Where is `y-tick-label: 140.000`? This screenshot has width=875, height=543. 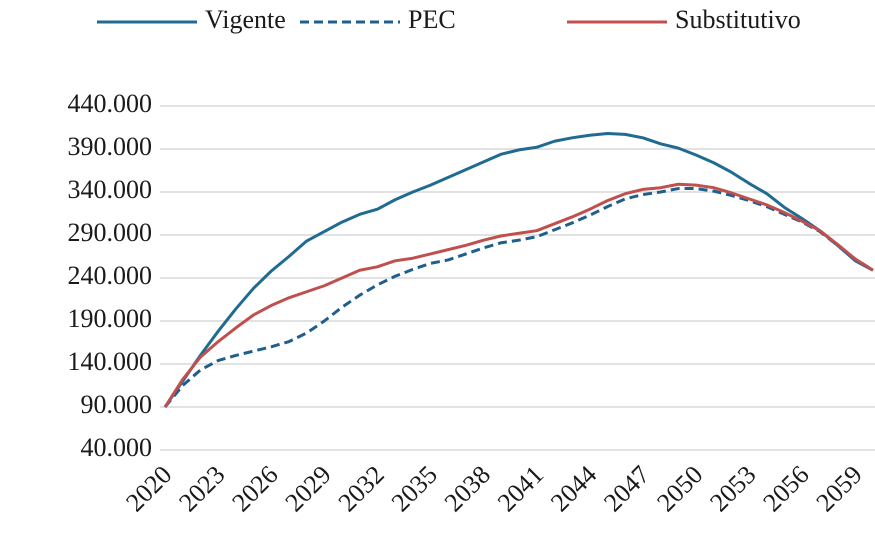 y-tick-label: 140.000 is located at coordinates (110, 361).